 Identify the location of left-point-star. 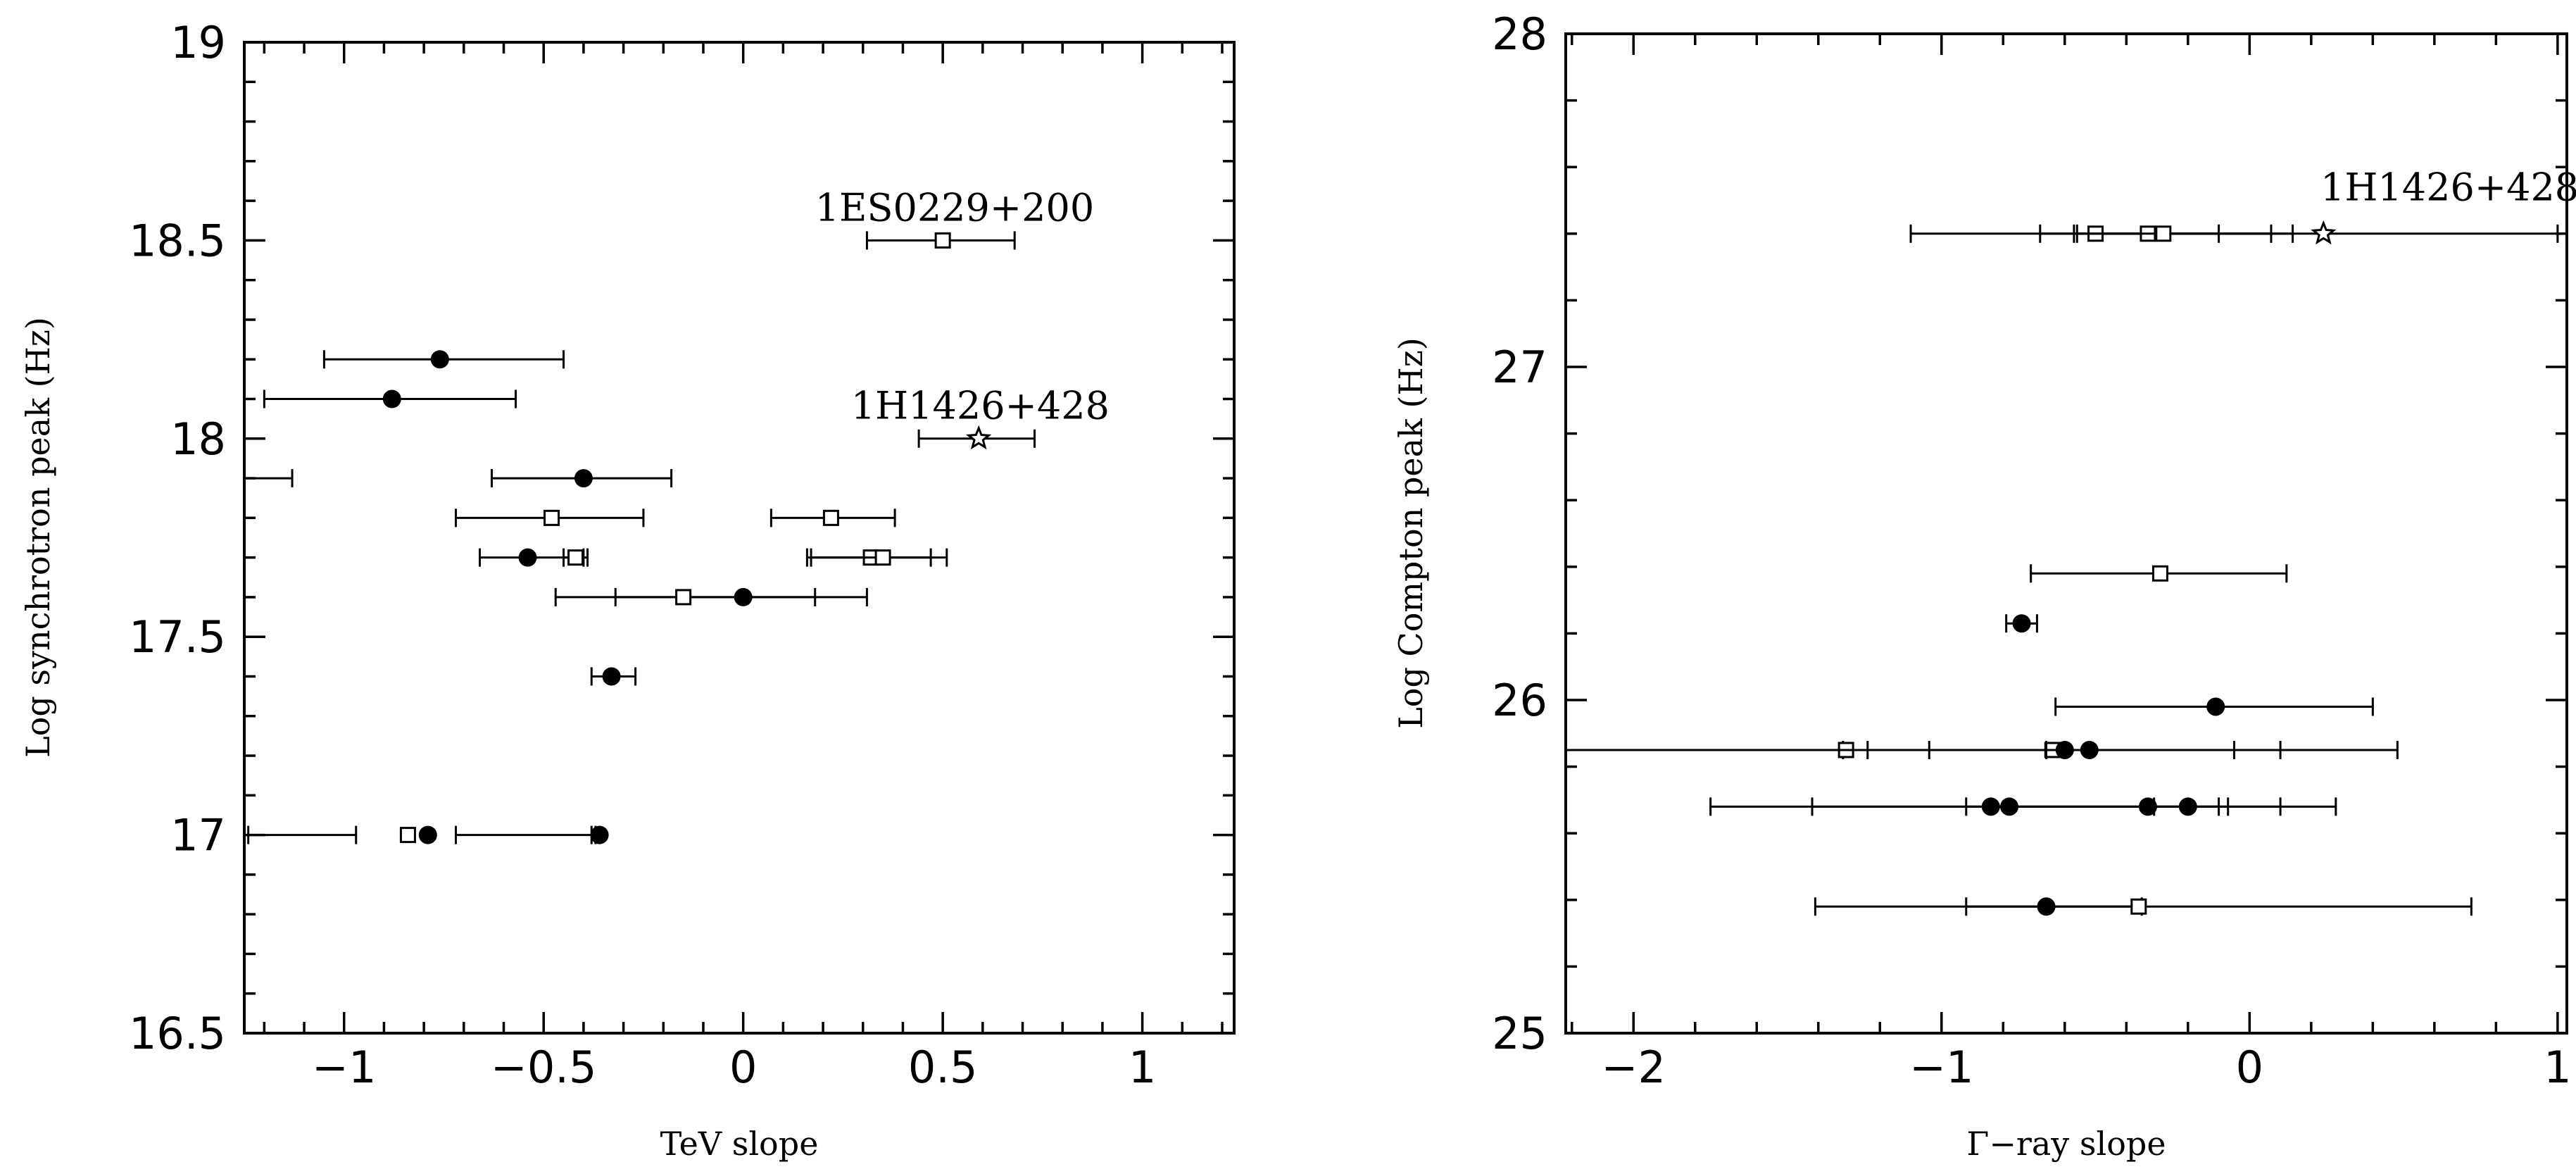
(979, 438).